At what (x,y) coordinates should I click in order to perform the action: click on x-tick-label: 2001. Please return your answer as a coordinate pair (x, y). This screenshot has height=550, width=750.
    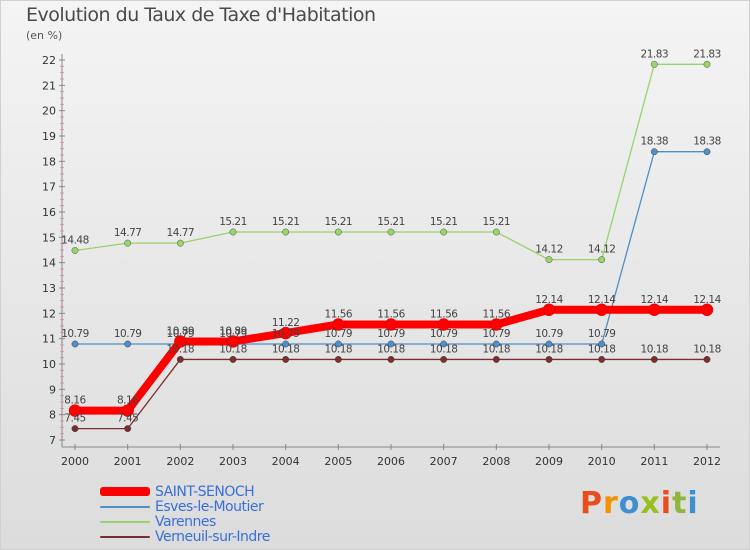
    Looking at the image, I should click on (128, 461).